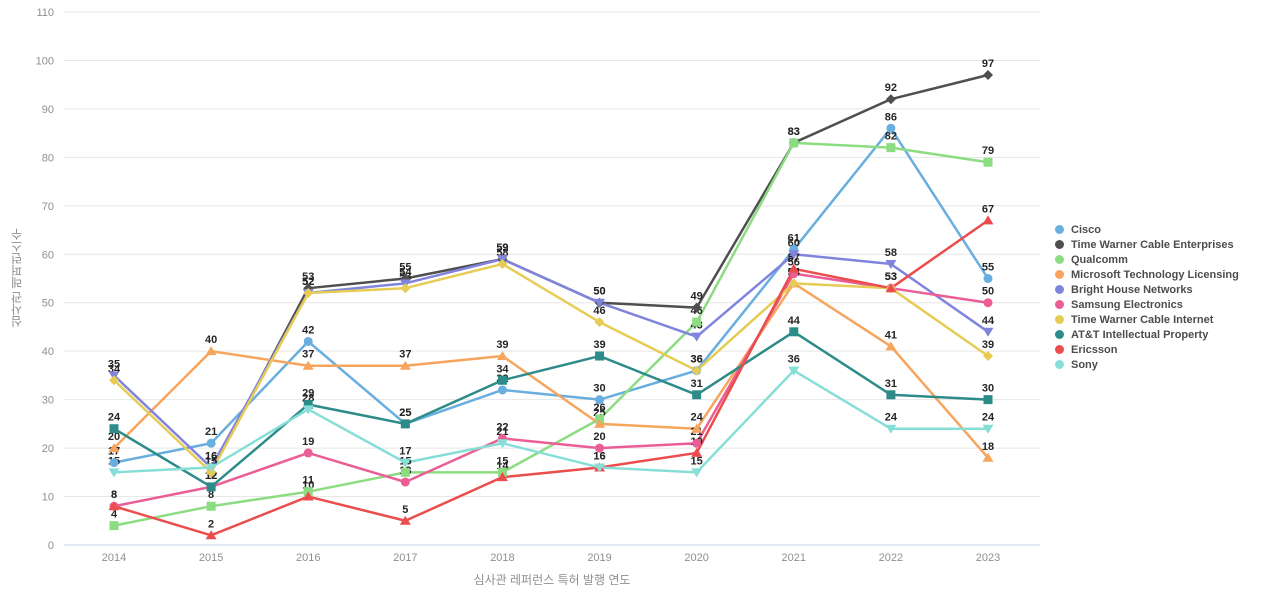 Image resolution: width=1280 pixels, height=600 pixels. I want to click on data-point-samsung-electronics-2020, so click(697, 443).